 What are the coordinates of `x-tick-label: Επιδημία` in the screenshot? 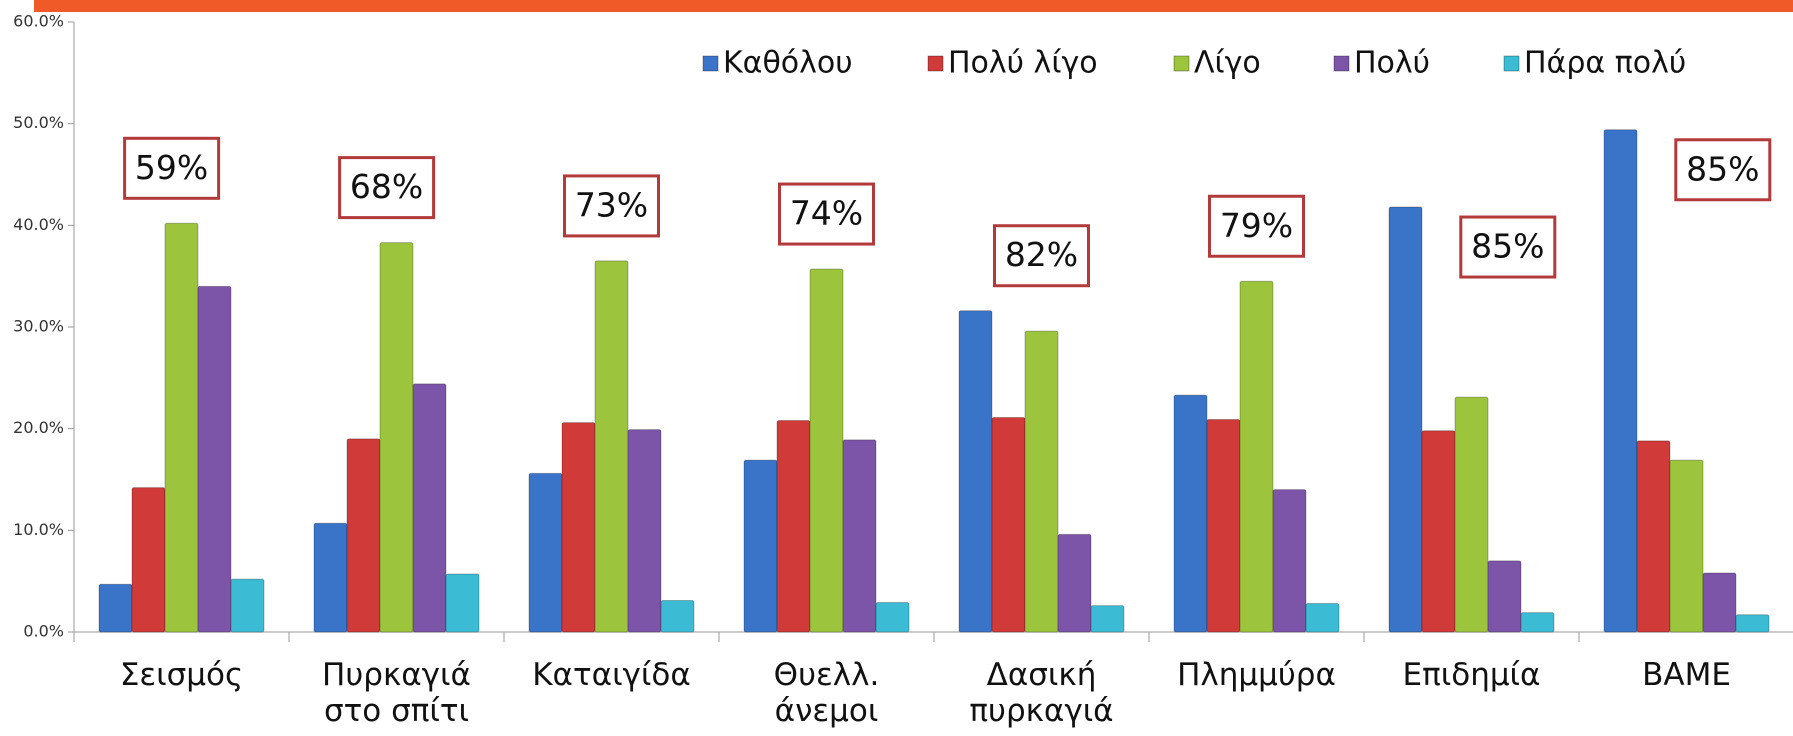 It's located at (1471, 675).